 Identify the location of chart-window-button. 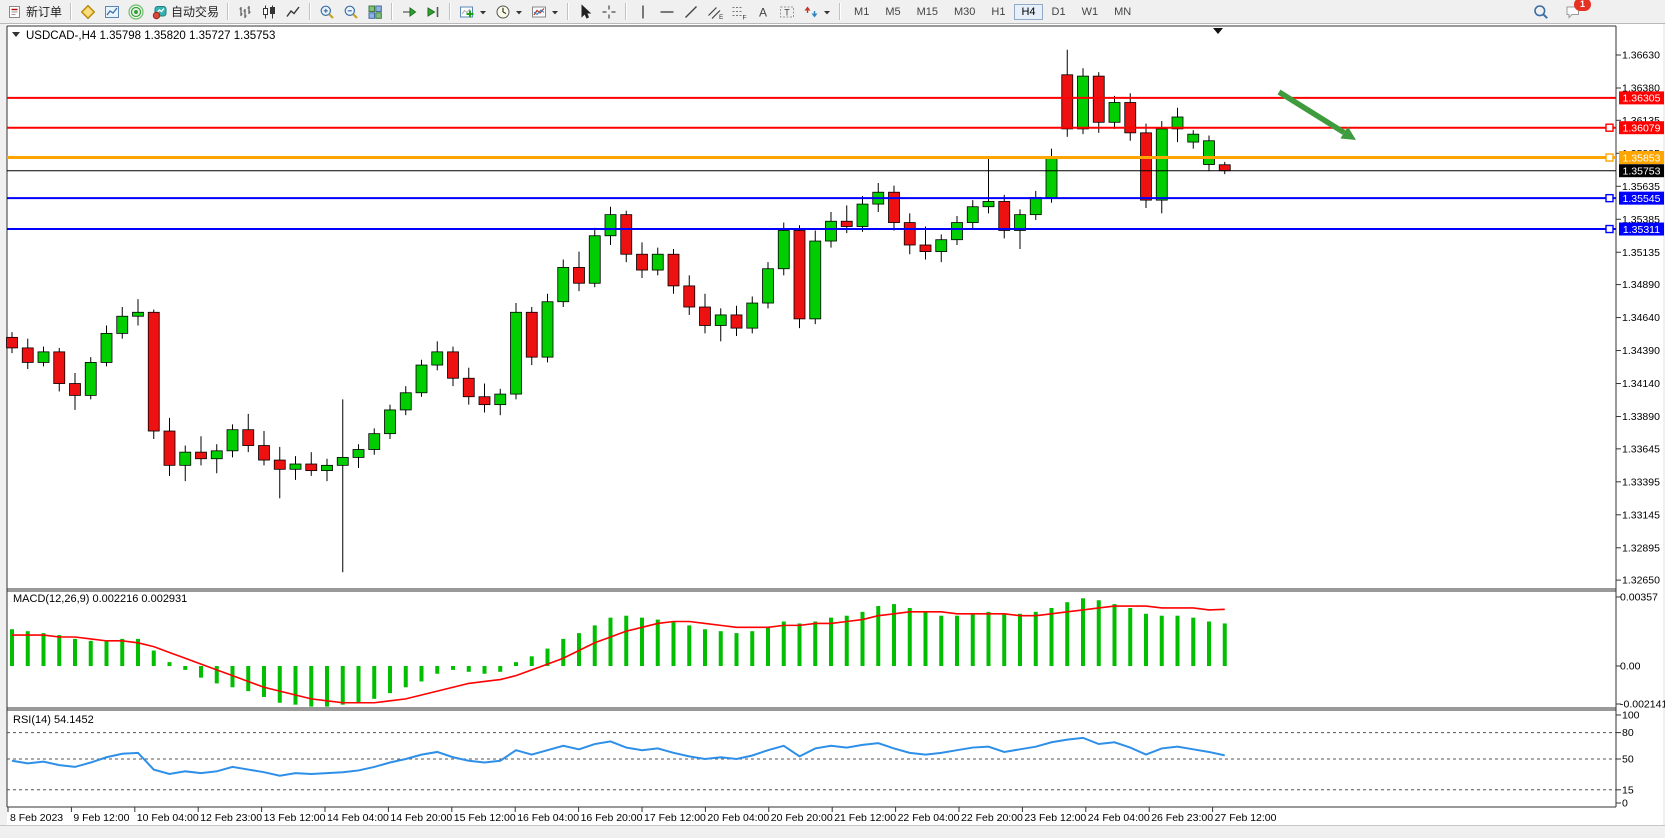
(112, 12).